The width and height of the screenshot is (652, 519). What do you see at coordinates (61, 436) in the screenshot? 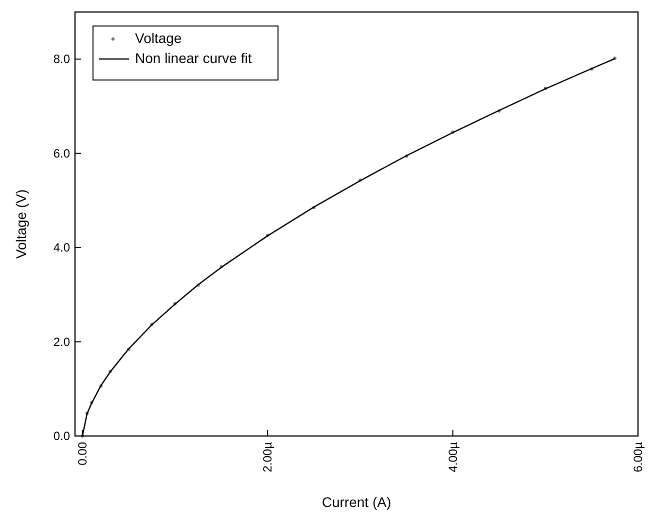
I see `y-tick-label: 0.0` at bounding box center [61, 436].